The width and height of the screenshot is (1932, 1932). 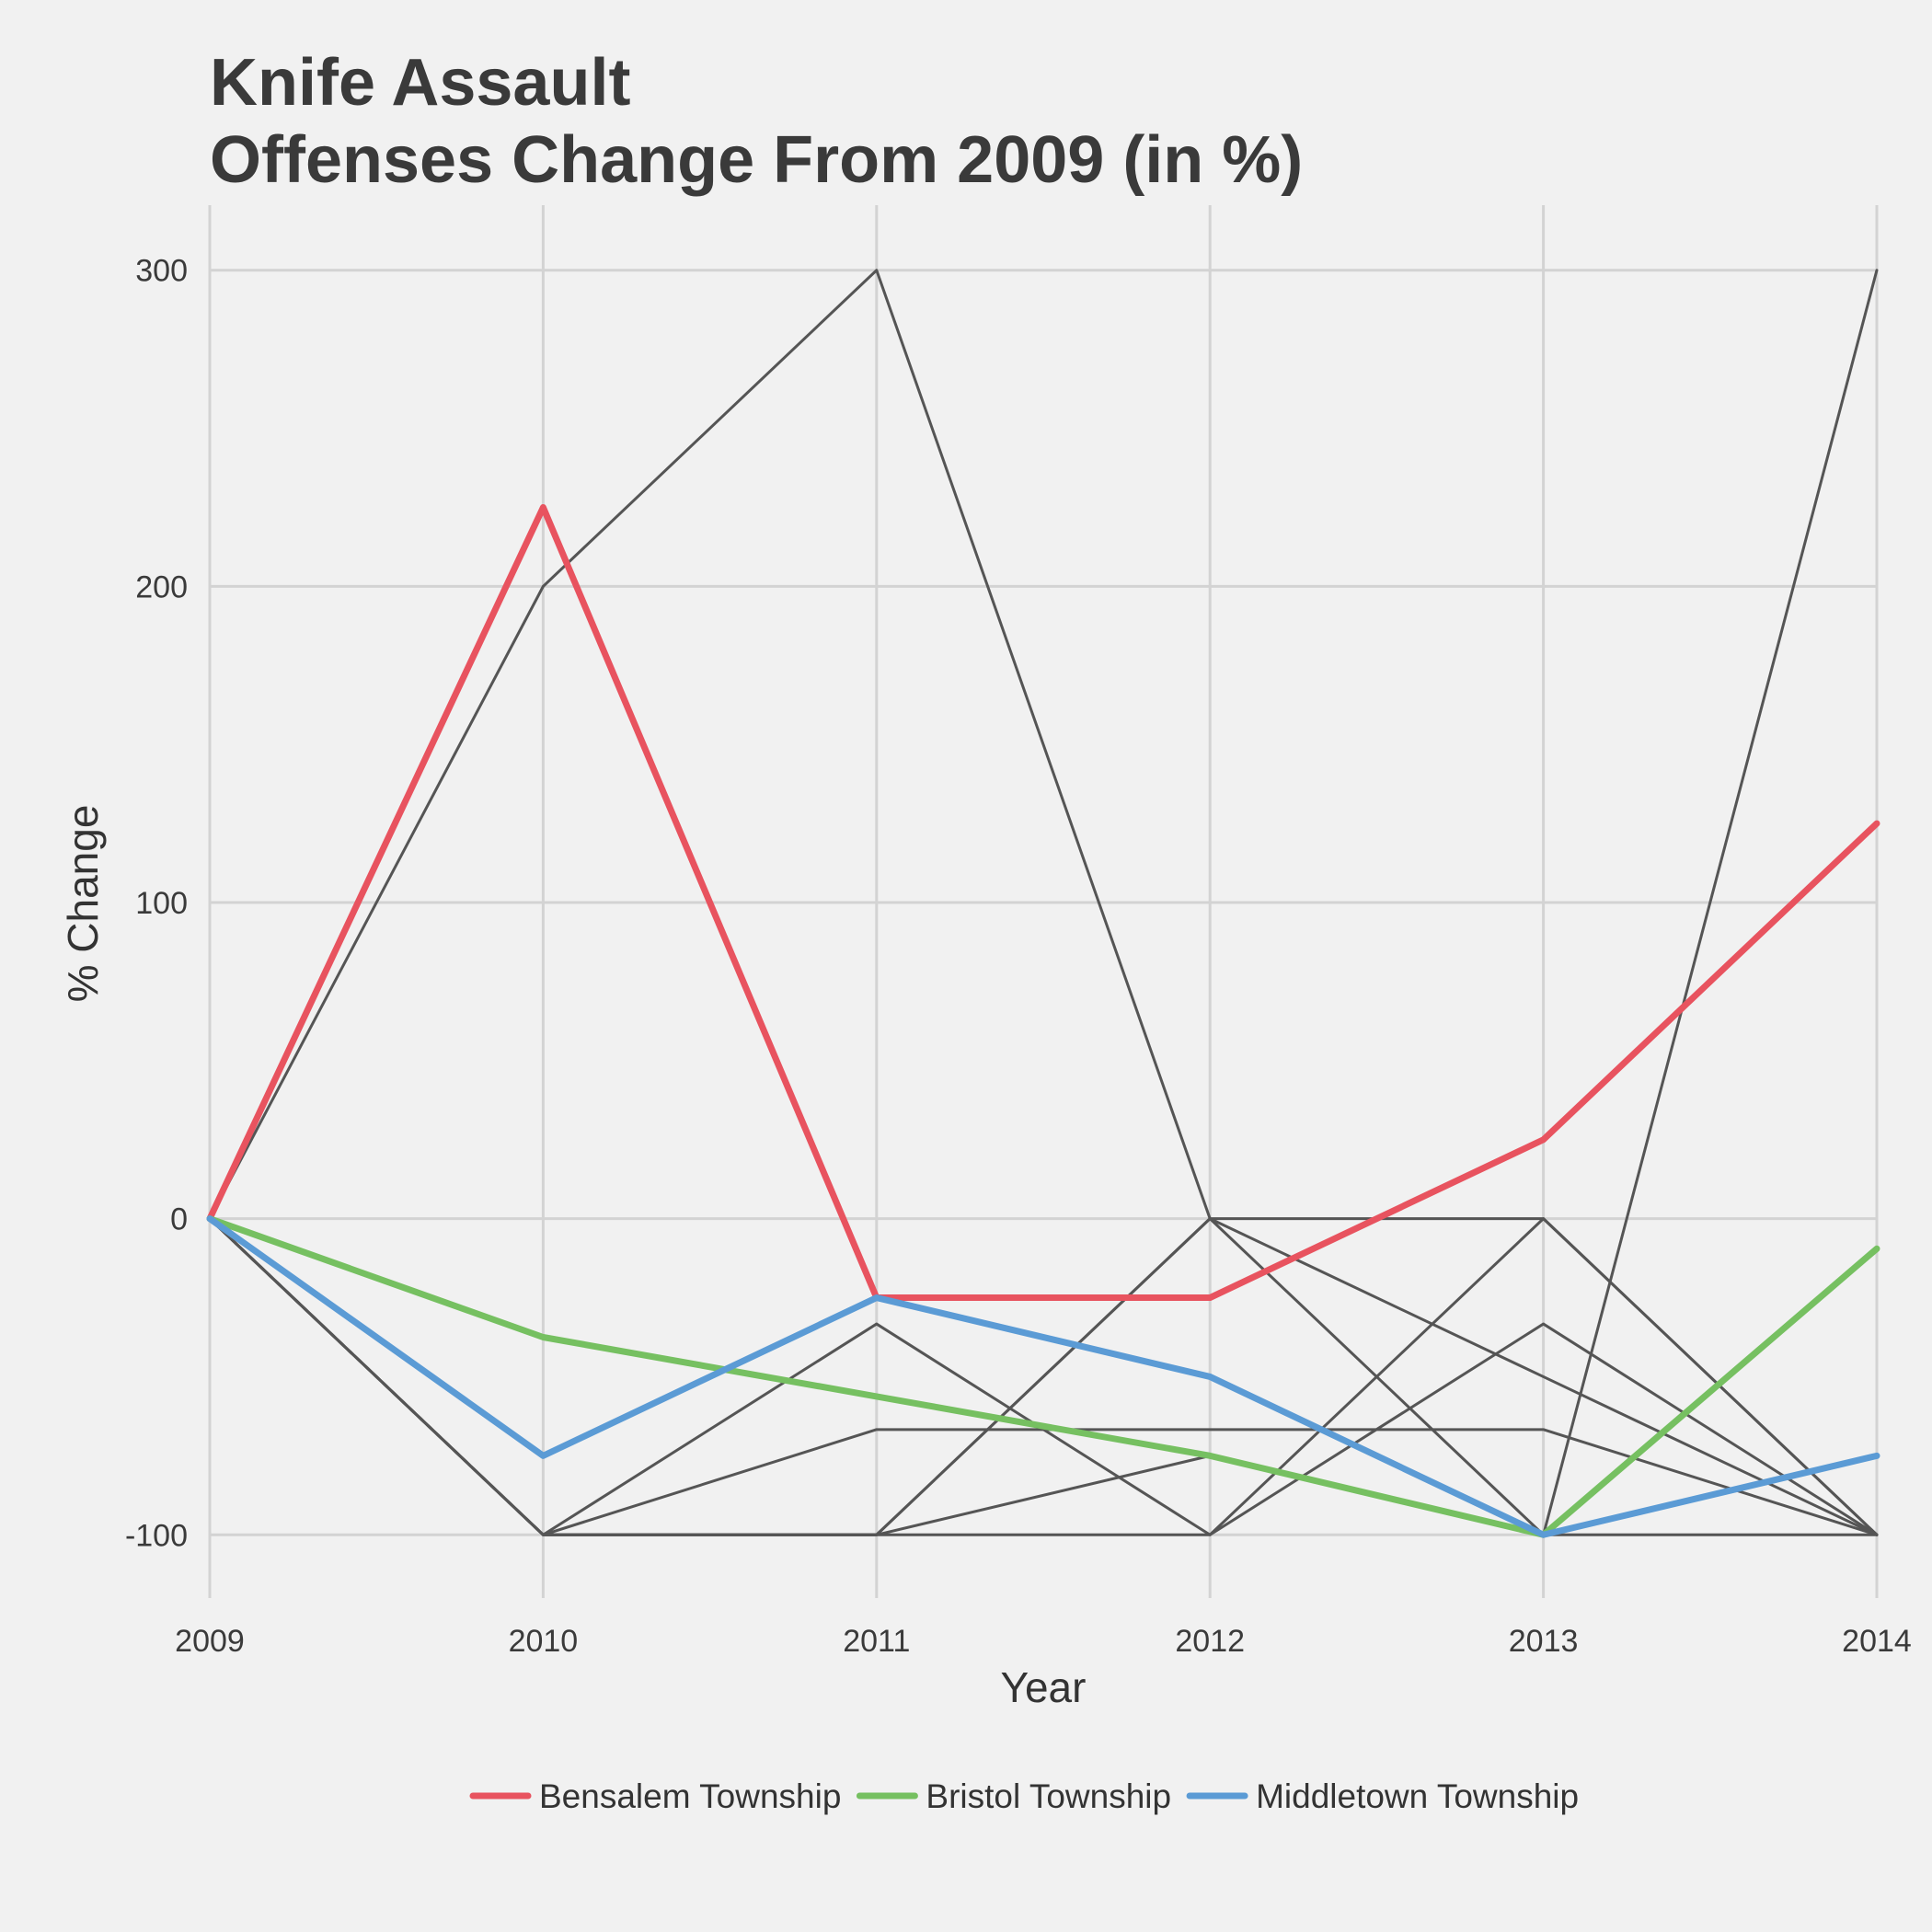 I want to click on x-tick-label: 2010, so click(x=544, y=1641).